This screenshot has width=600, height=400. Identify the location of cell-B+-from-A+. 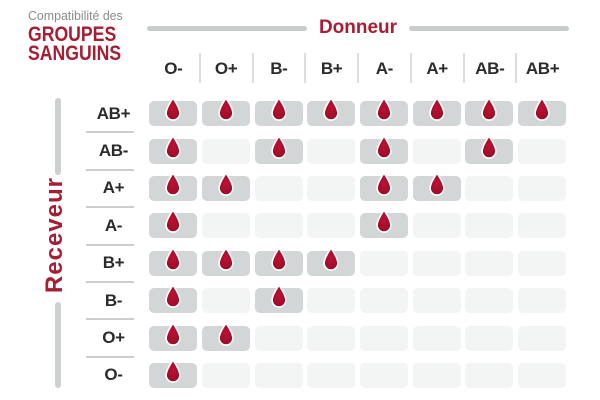
(436, 263).